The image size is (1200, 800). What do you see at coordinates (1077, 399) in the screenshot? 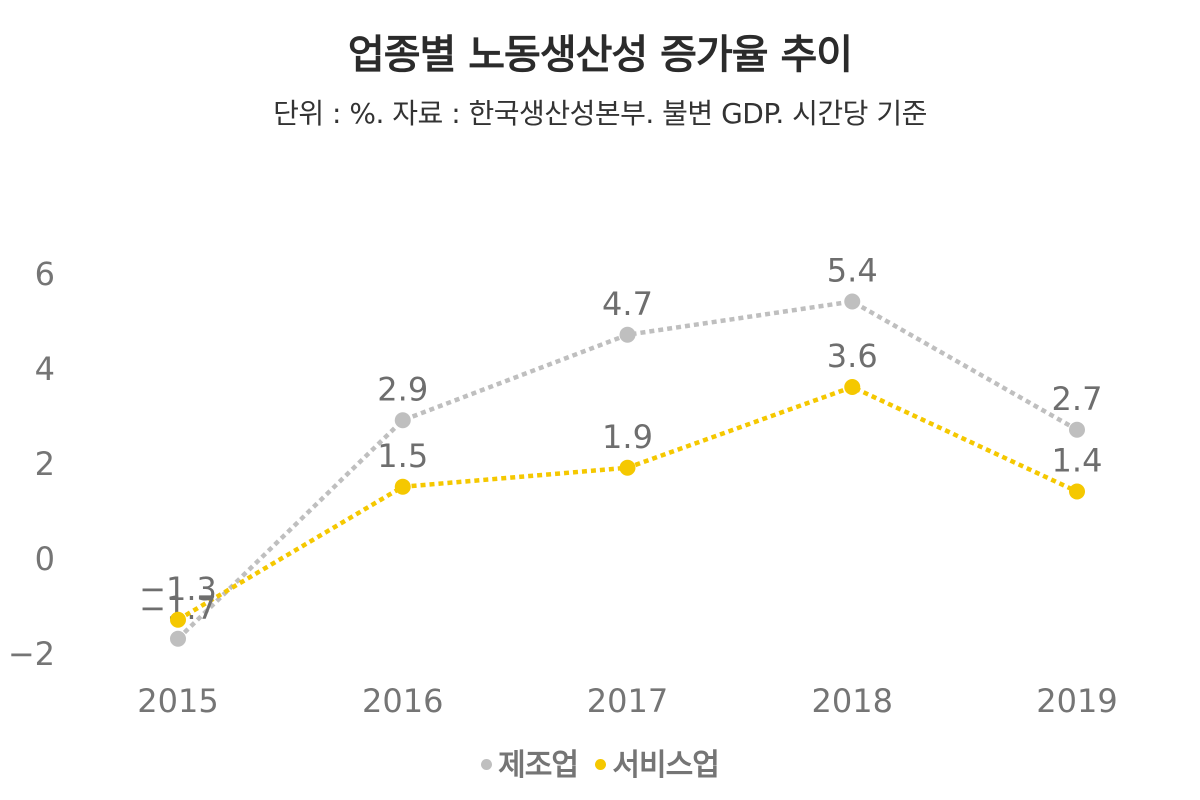
I see `data-label-manufacturing: 2.7` at bounding box center [1077, 399].